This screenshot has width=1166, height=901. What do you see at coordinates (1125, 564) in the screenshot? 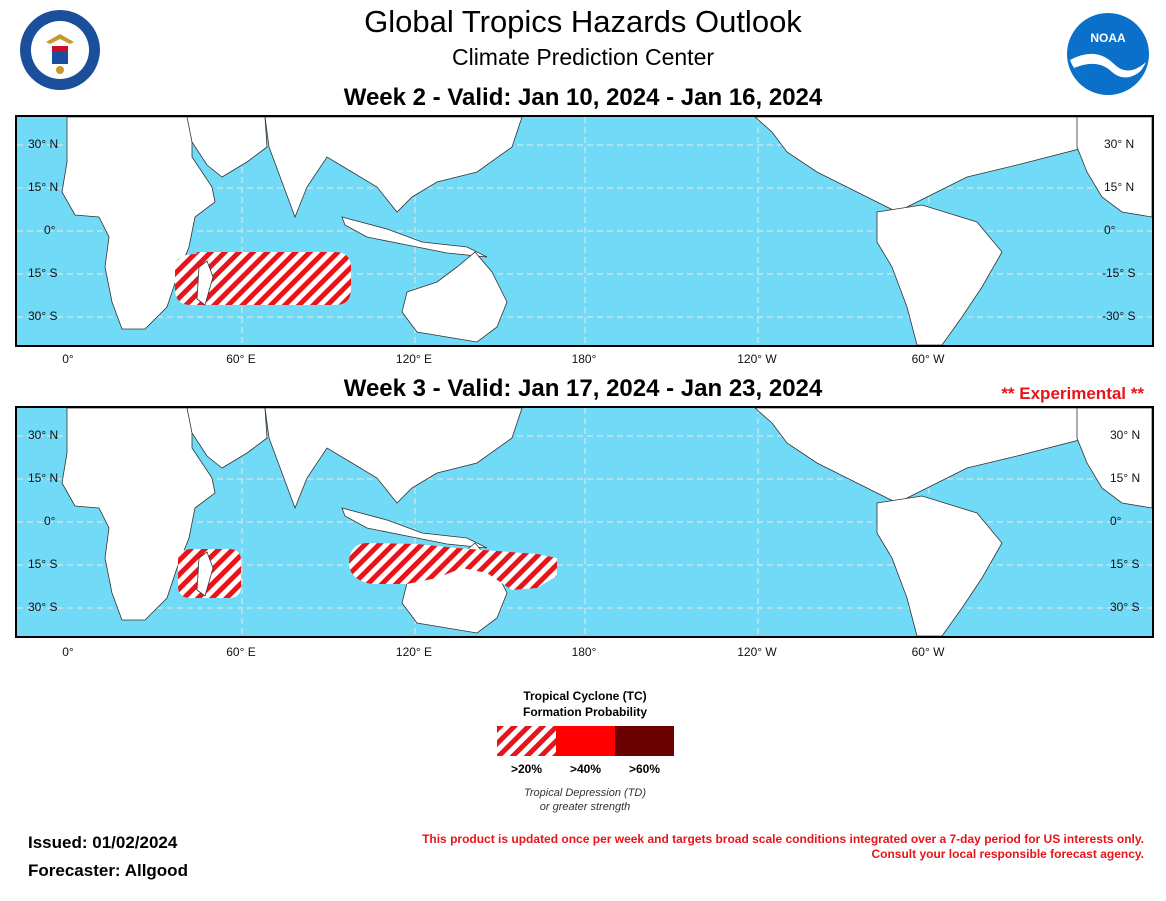
I see `week3-lat-right-15s: 15° S` at bounding box center [1125, 564].